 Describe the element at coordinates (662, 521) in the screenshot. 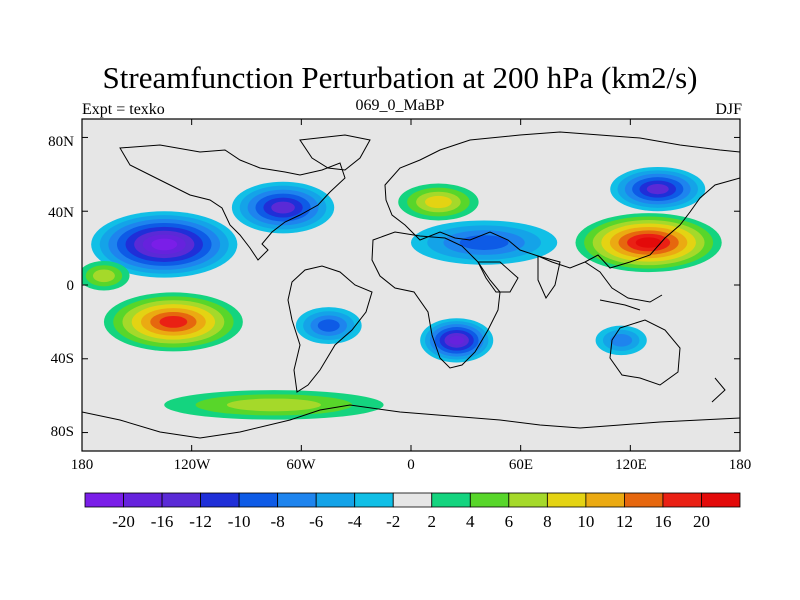

I see `colorbar-label: 16` at that location.